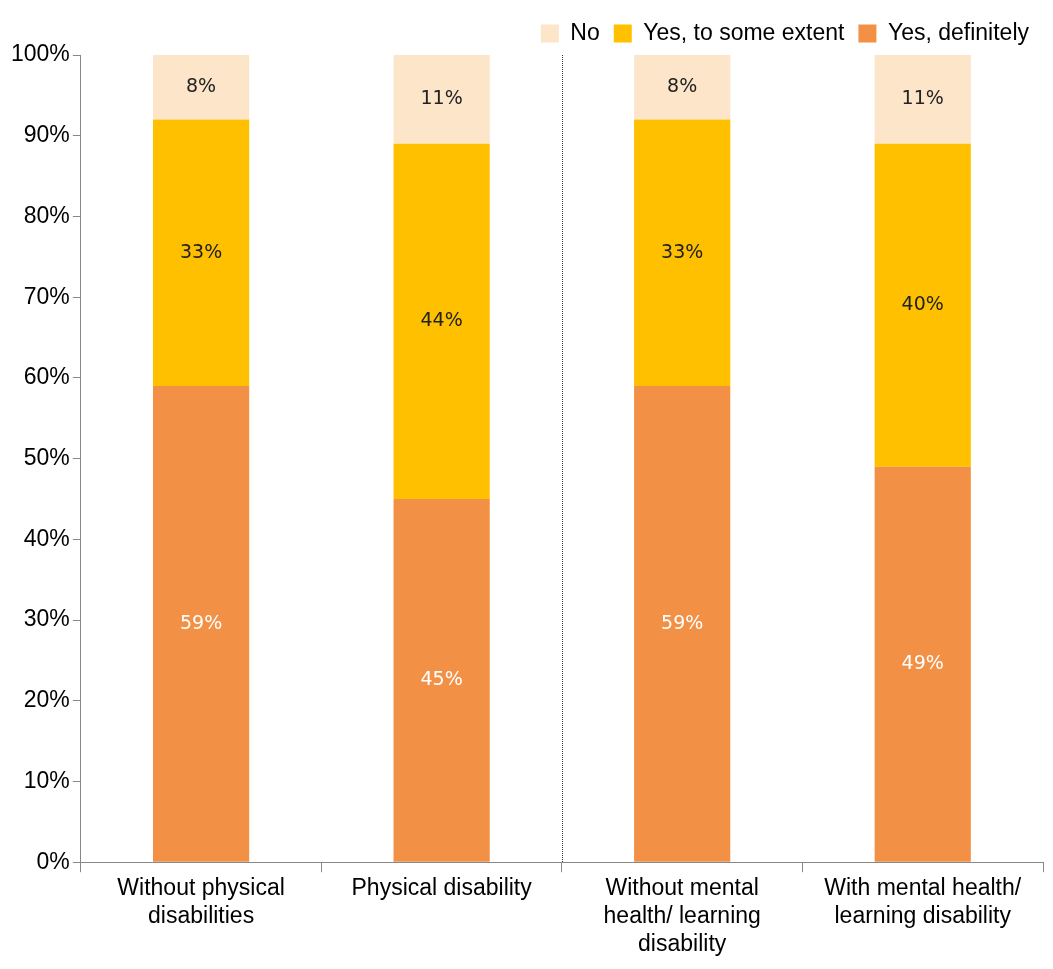 This screenshot has height=969, width=1053. I want to click on data-label: 40%, so click(922, 303).